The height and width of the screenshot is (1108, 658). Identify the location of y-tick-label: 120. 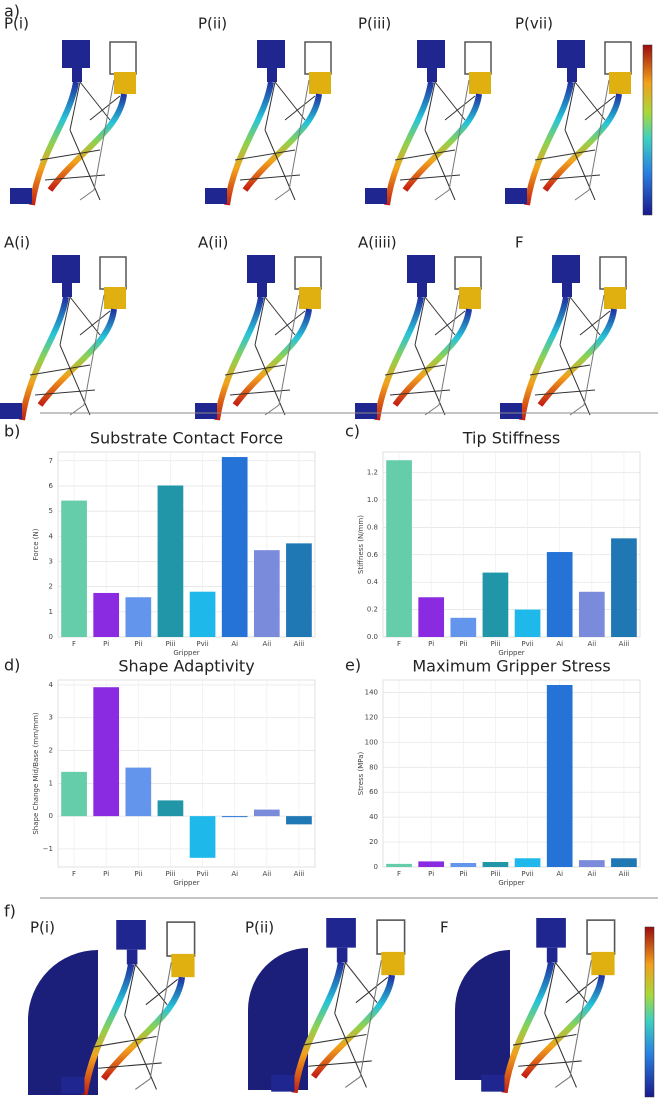
(371, 717).